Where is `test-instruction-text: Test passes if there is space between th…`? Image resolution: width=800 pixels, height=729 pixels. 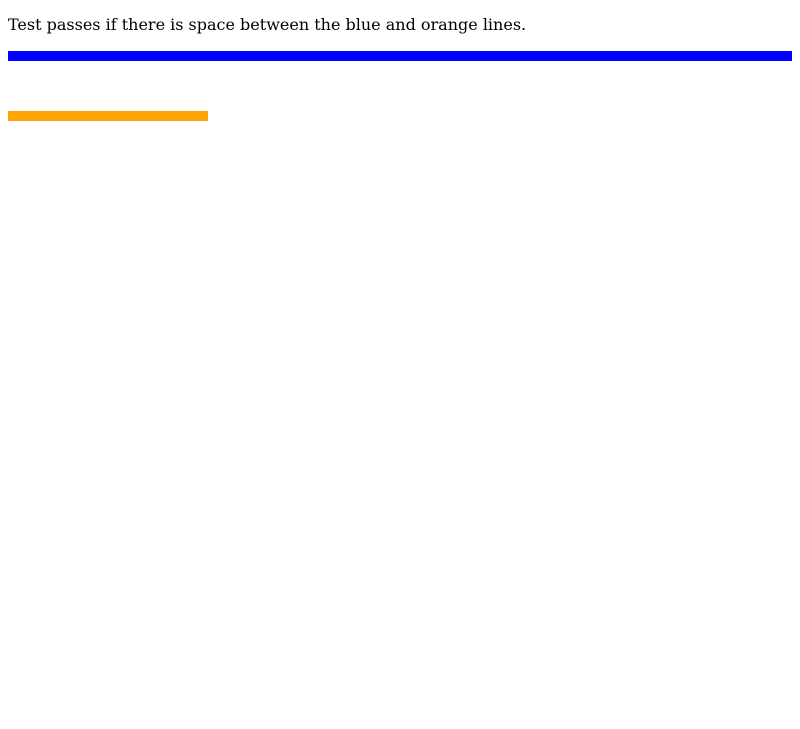
test-instruction-text: Test passes if there is space between th… is located at coordinates (267, 24).